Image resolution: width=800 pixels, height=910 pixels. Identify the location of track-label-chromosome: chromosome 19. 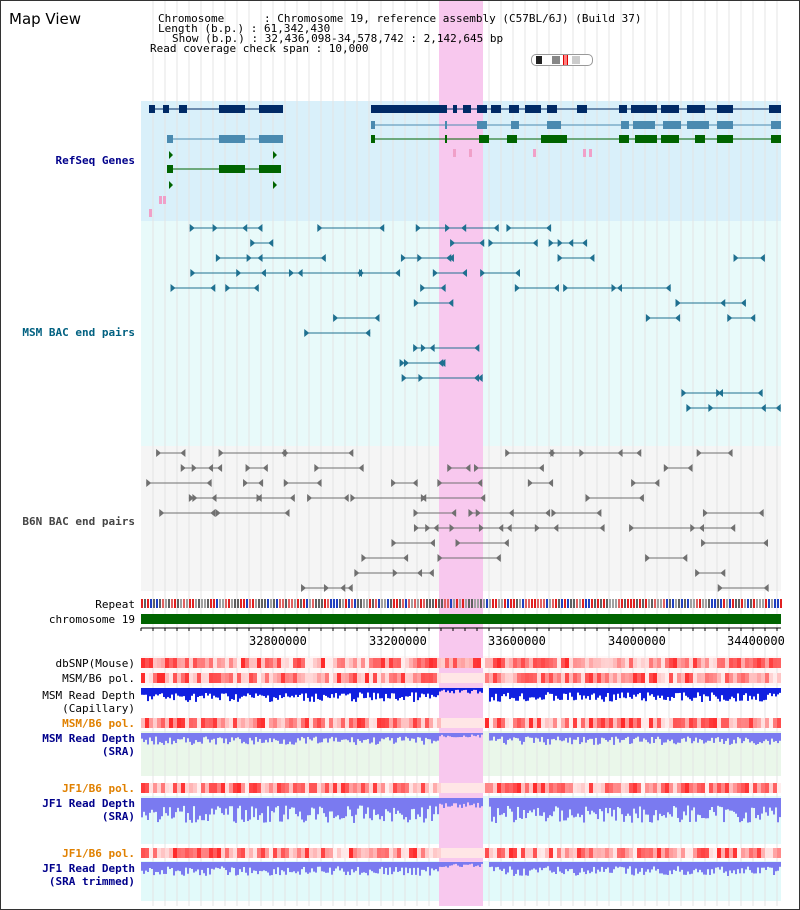
(91, 619).